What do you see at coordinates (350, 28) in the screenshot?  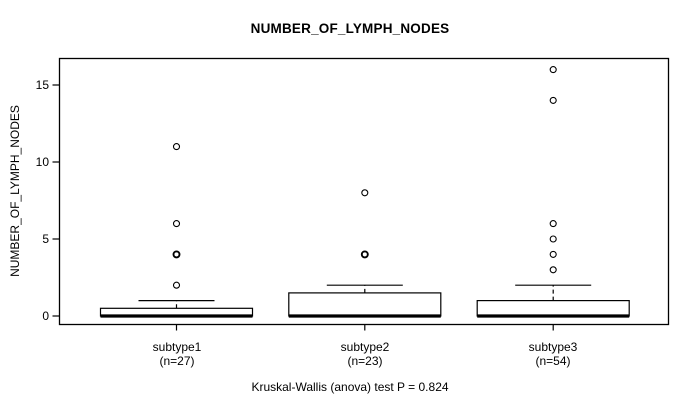 I see `chart-title: NUMBER_OF_LYMPH_NODES` at bounding box center [350, 28].